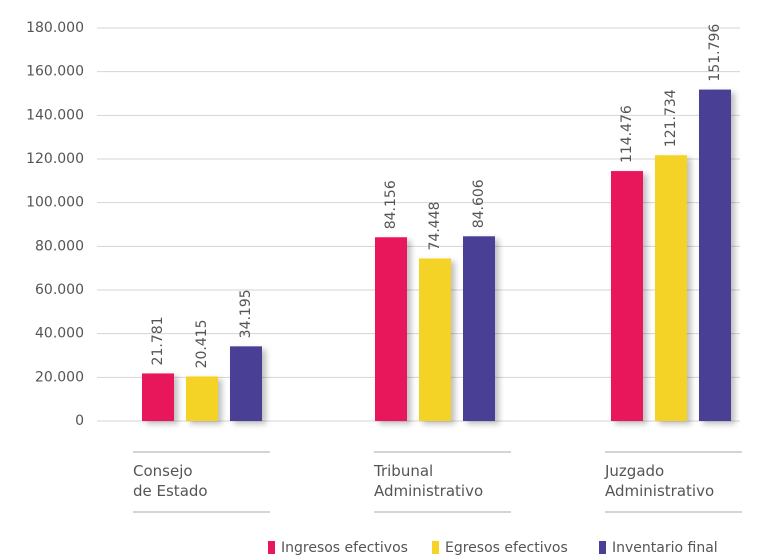 This screenshot has width=778, height=558. What do you see at coordinates (665, 548) in the screenshot?
I see `legend-label: Inventario final` at bounding box center [665, 548].